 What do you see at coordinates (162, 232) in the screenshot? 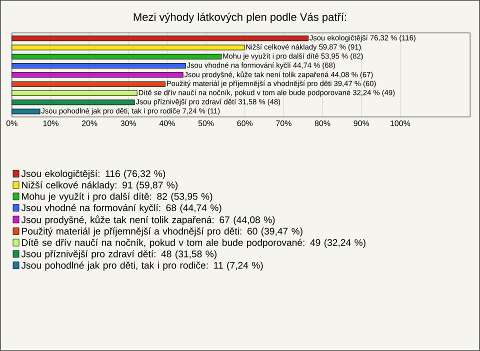
I see `legend-label: Použitý materiál je příjemnější a vhodnější pro děti: 60 (39,47 %)` at bounding box center [162, 232].